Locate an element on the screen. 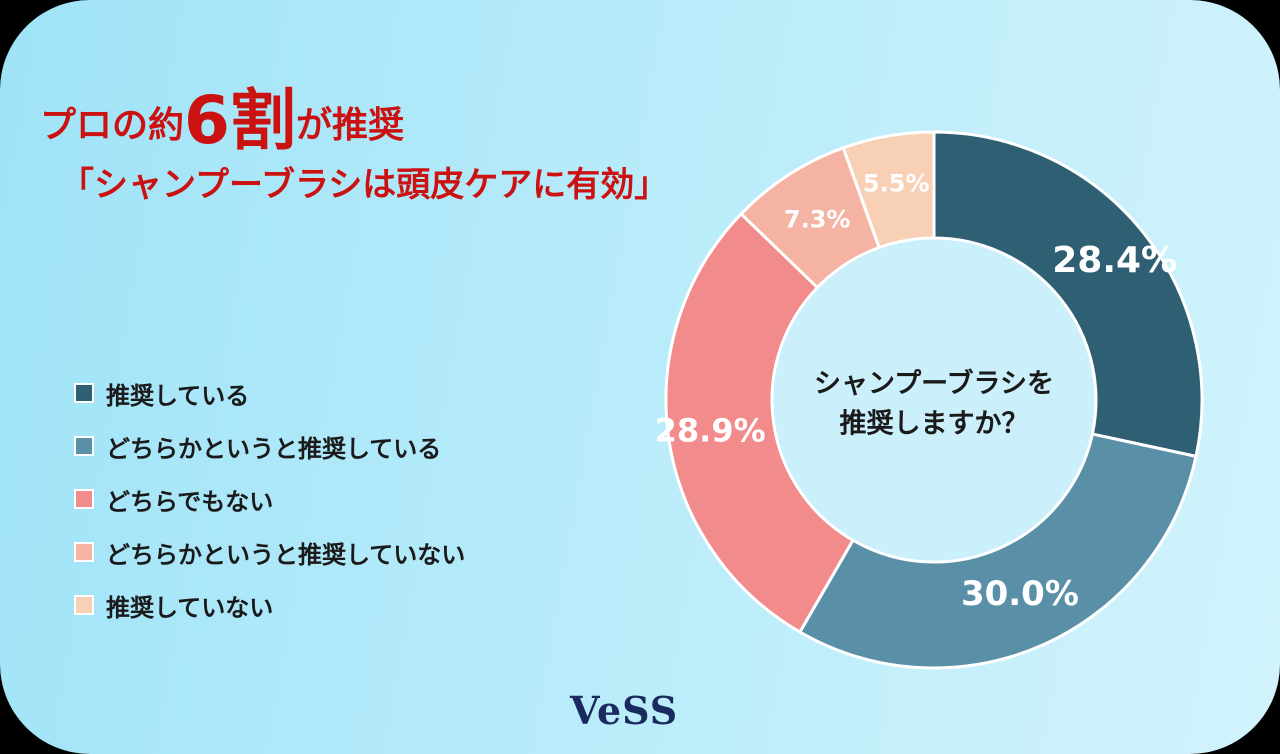 The width and height of the screenshot is (1280, 754). chart-subtitle: 「シャンプーブラシは頭皮ケアに有効」 is located at coordinates (364, 185).